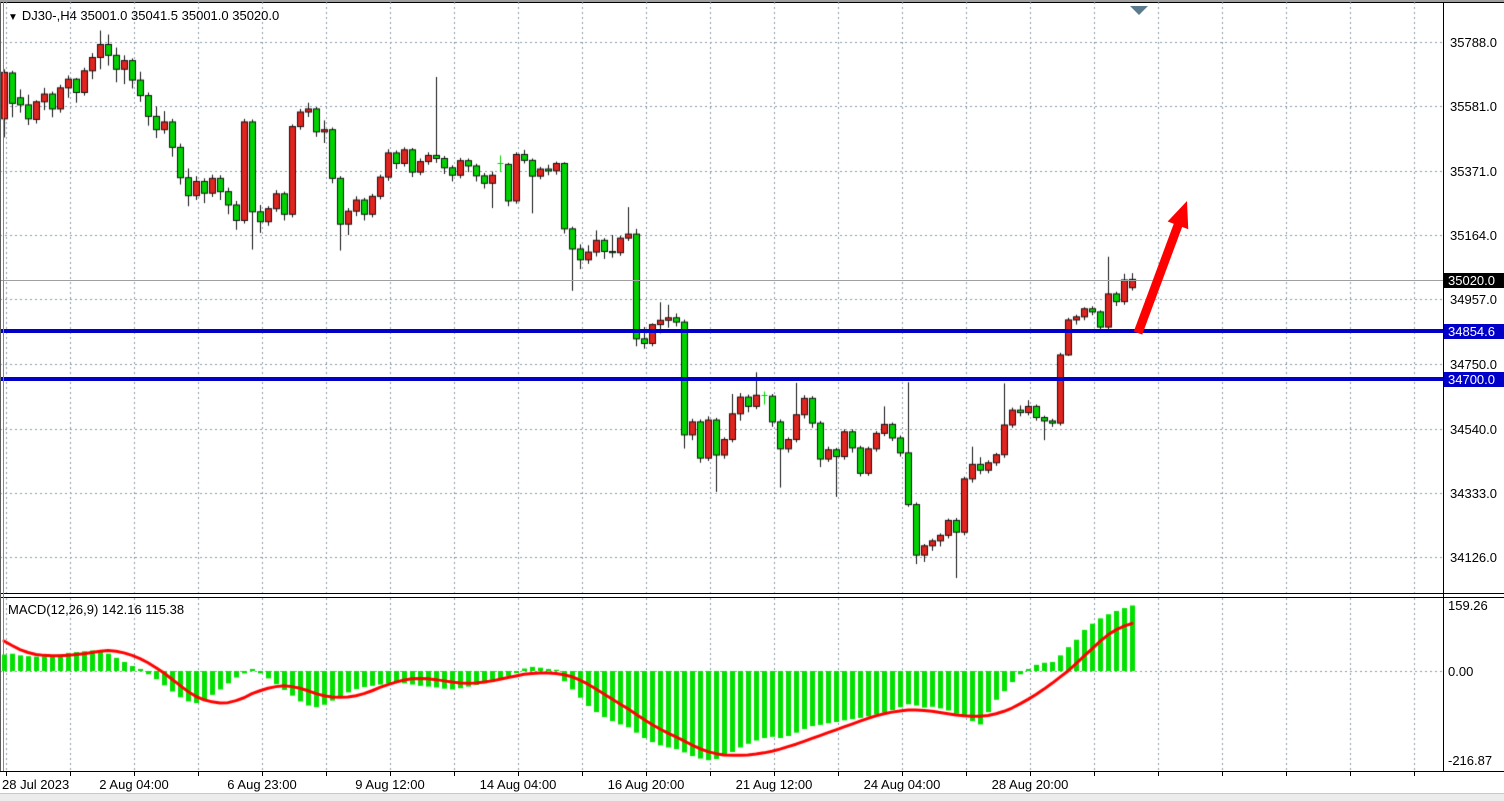 The height and width of the screenshot is (801, 1504). Describe the element at coordinates (518, 784) in the screenshot. I see `time-axis-label: 14 Aug 04:00` at that location.